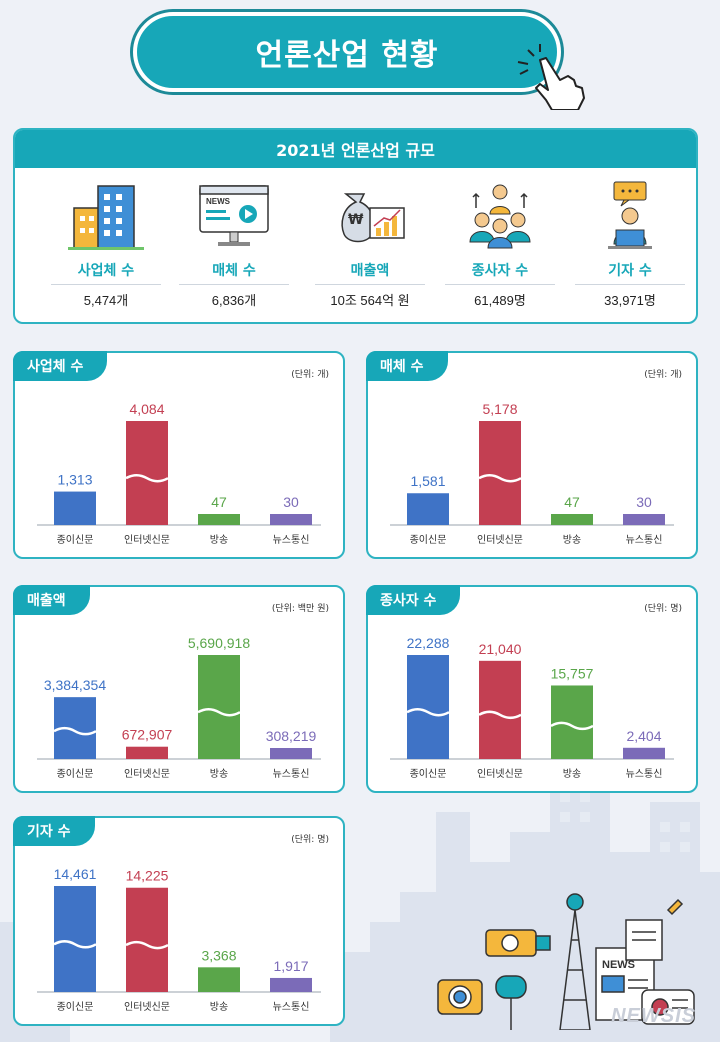 The height and width of the screenshot is (1042, 720). Describe the element at coordinates (532, 707) in the screenshot. I see `bar-chart: 22,288 종이신문 21,040 인터넷신문 15,757 방송 2,404 뉴스통신` at that location.